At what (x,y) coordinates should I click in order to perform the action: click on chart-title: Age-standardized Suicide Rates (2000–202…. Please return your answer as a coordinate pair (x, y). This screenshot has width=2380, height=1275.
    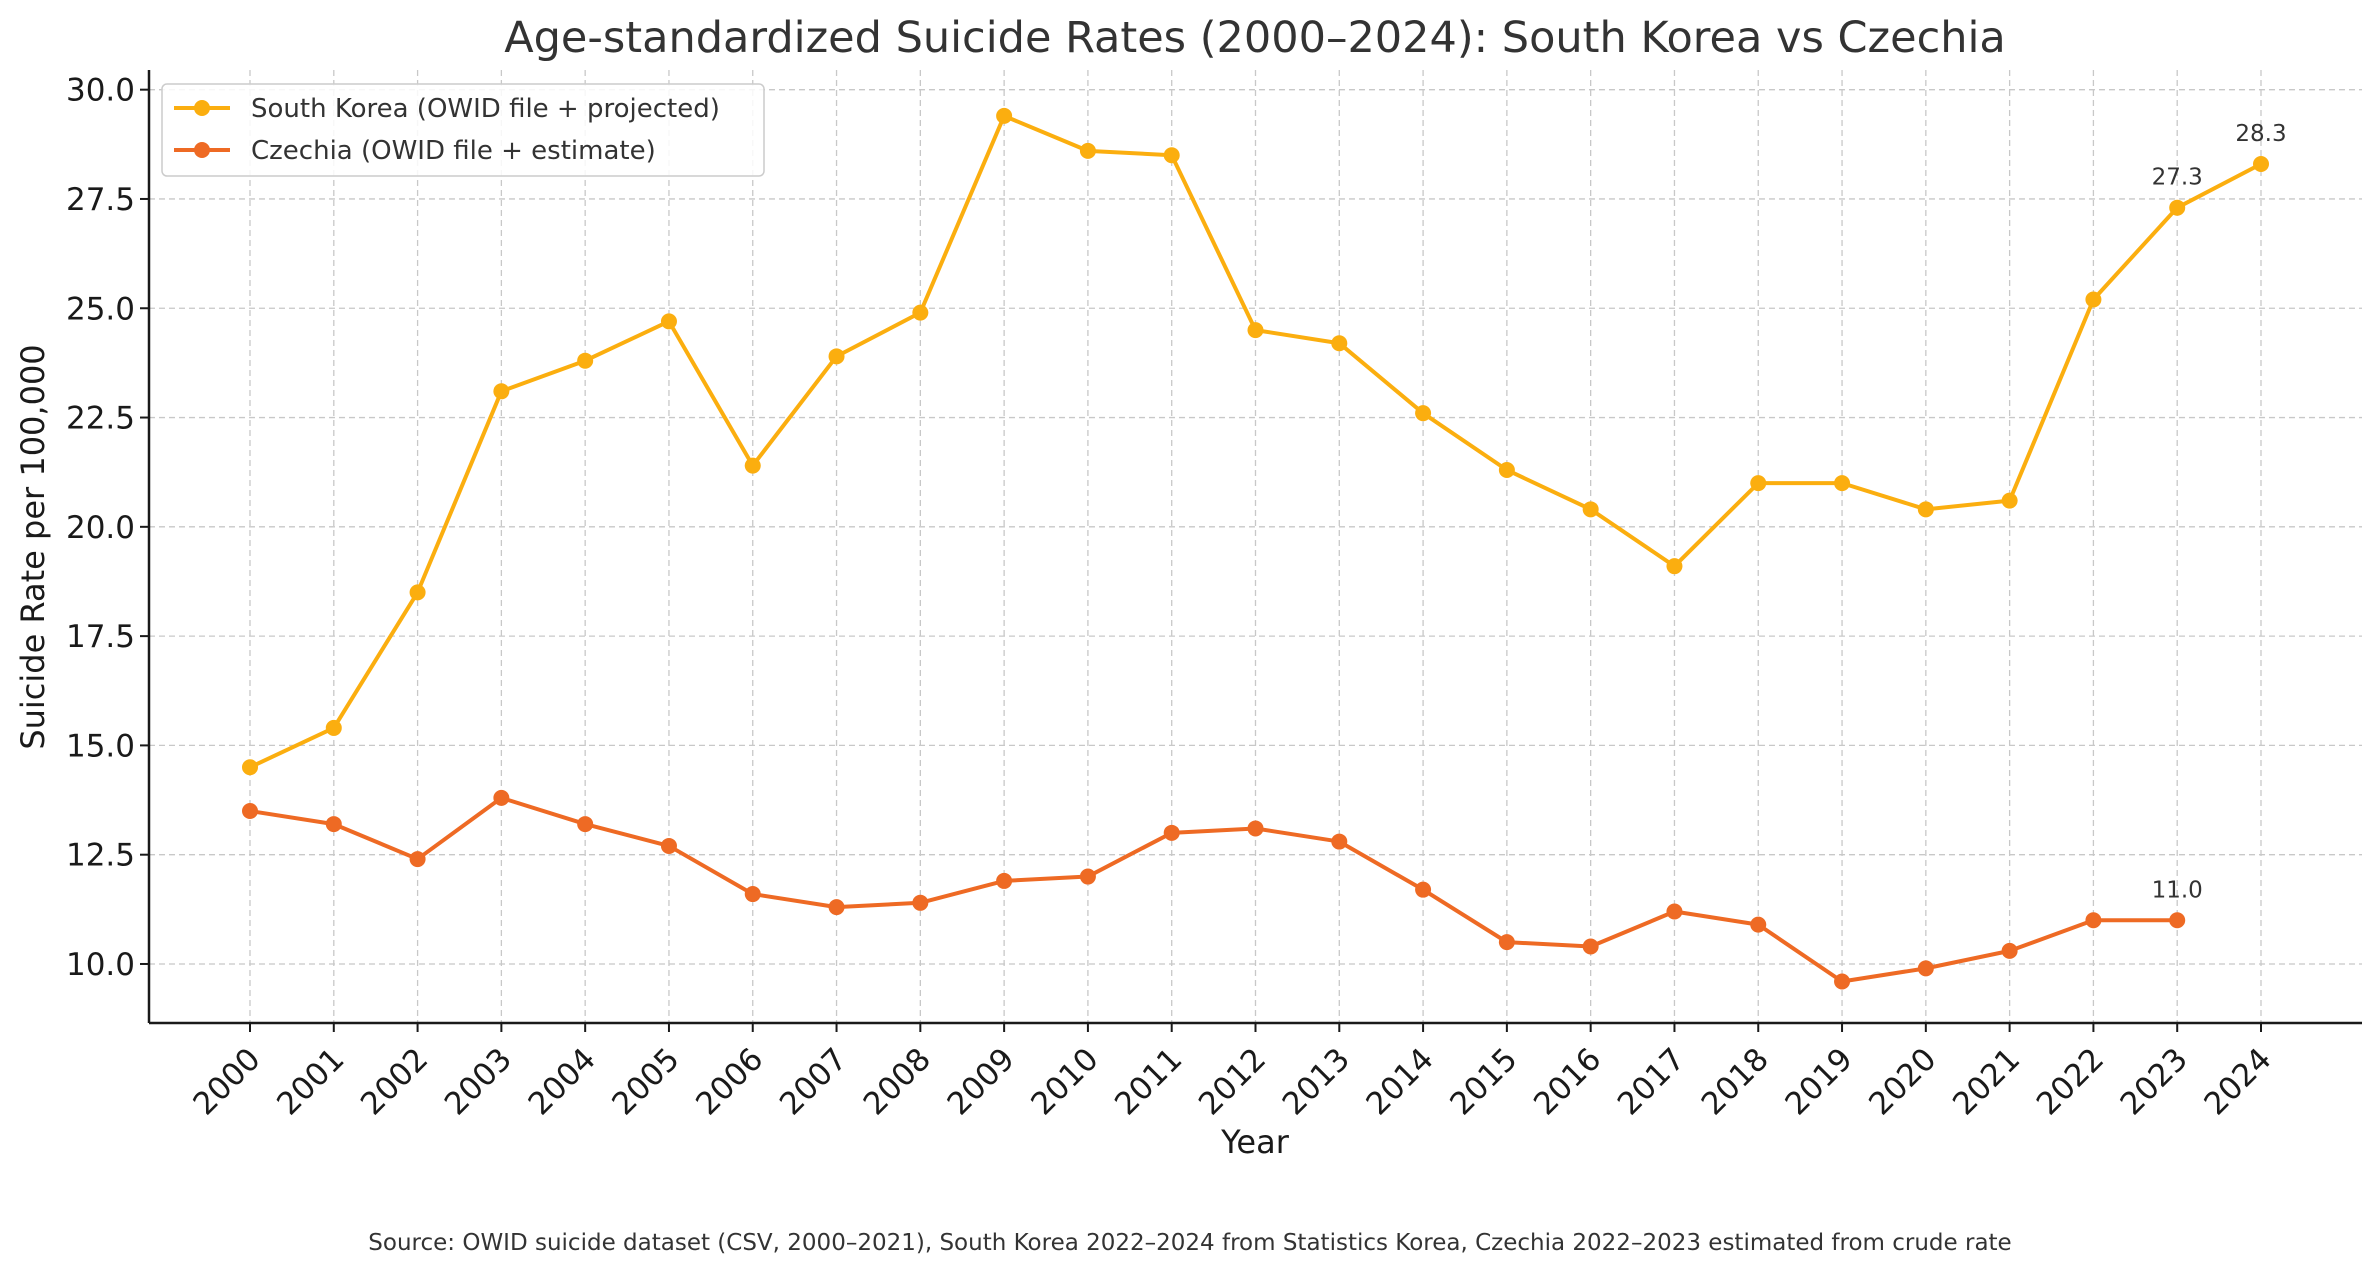
    Looking at the image, I should click on (1255, 38).